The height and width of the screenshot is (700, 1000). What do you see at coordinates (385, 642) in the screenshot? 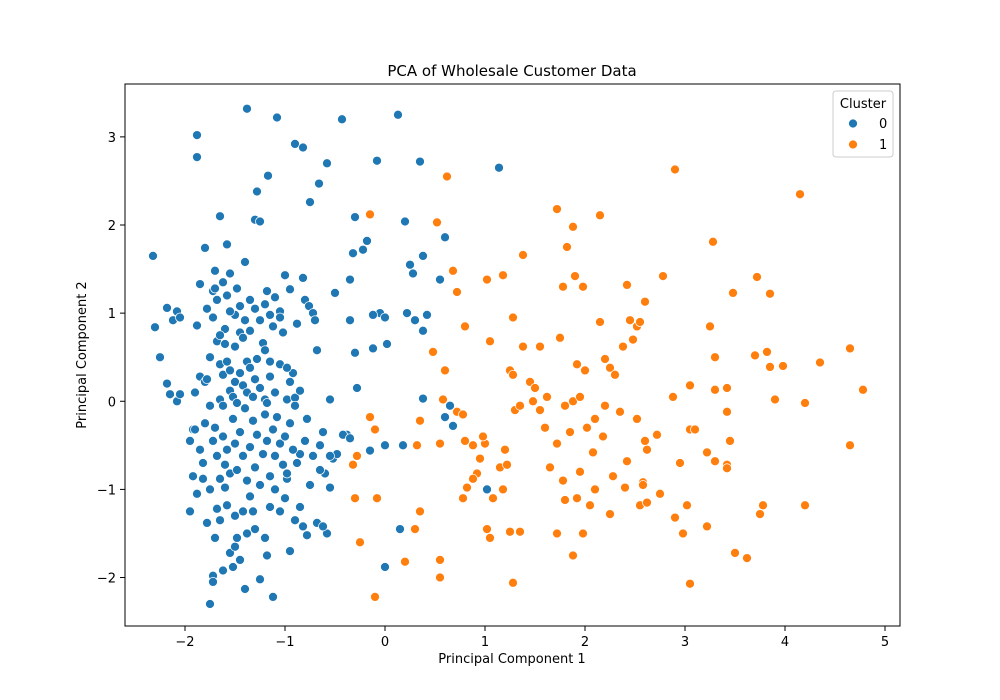
I see `x-tick-label: 0` at bounding box center [385, 642].